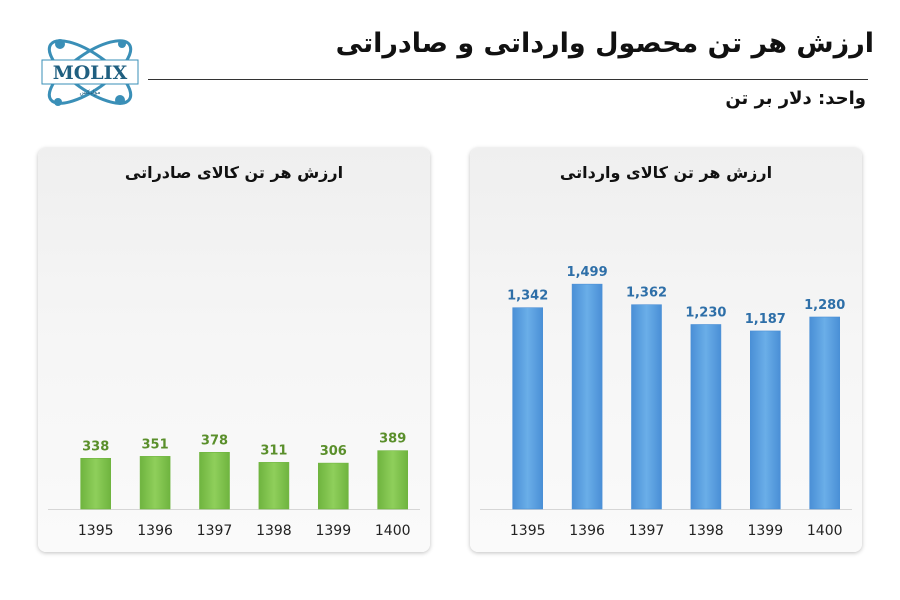  I want to click on logo-wordmark: MOLIX, so click(90, 73).